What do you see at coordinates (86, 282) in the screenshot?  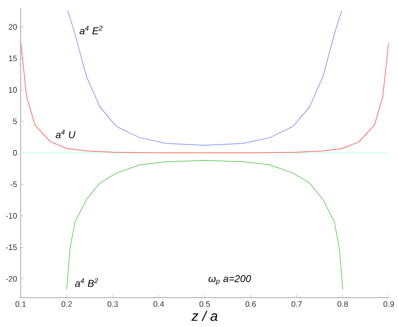 I see `series-label: a$^{4}$ B$^{2}$` at bounding box center [86, 282].